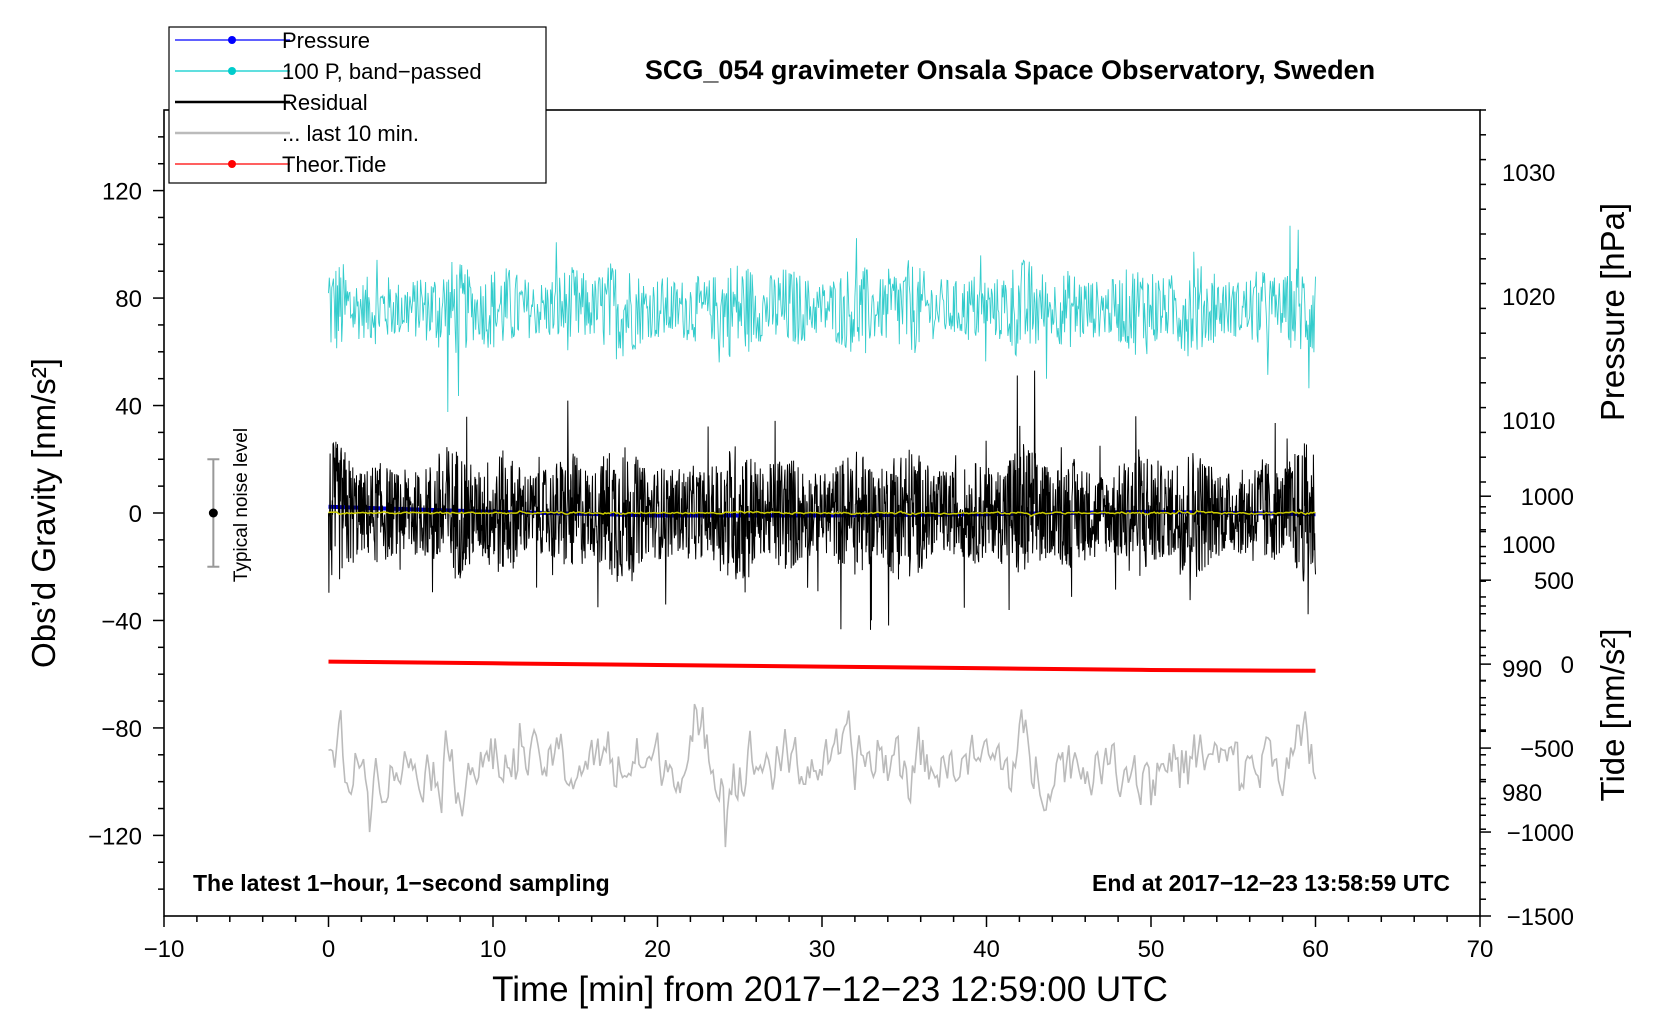  I want to click on legend-box, so click(357, 105).